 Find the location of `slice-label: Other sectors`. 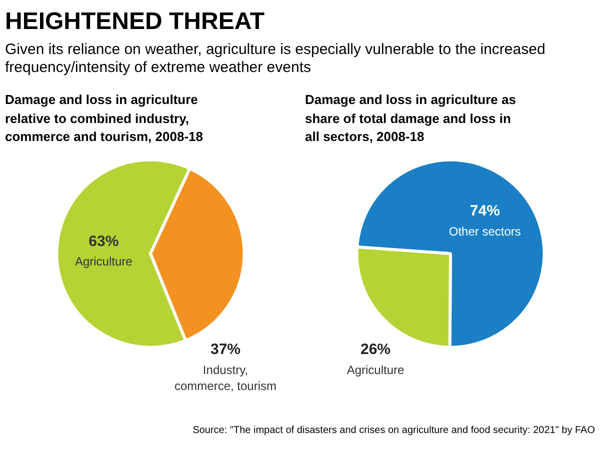

slice-label: Other sectors is located at coordinates (484, 231).